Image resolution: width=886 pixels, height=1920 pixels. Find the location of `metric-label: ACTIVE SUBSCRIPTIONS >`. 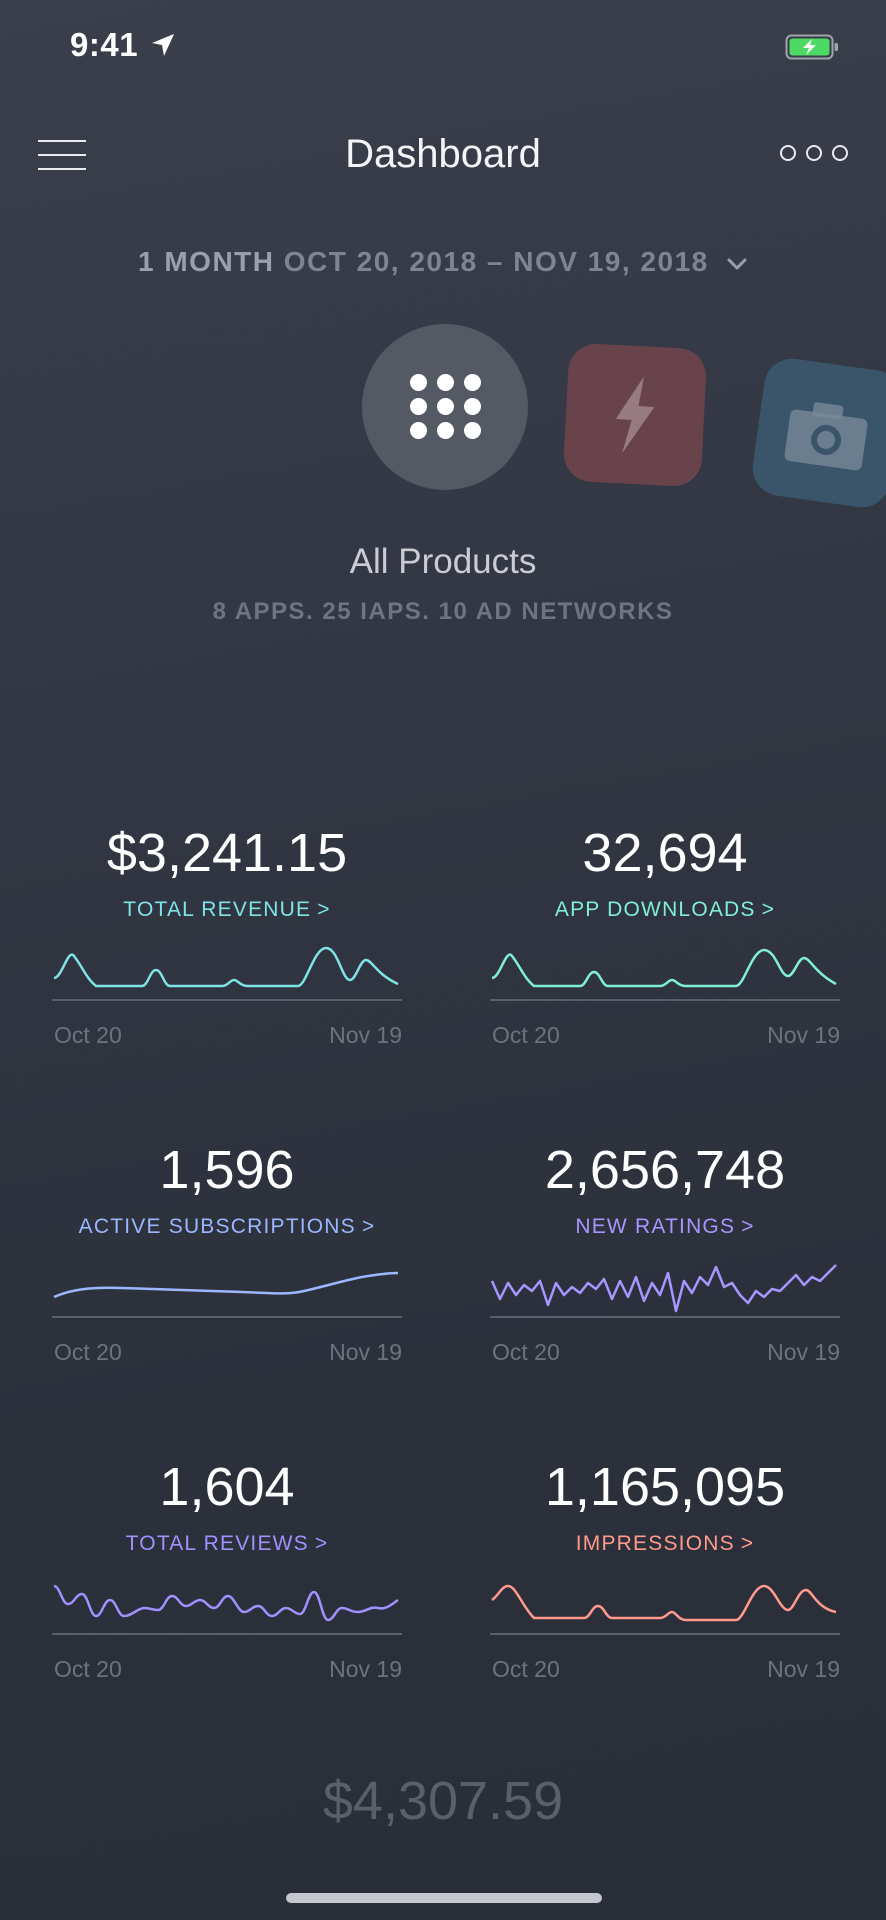

metric-label: ACTIVE SUBSCRIPTIONS > is located at coordinates (227, 1227).